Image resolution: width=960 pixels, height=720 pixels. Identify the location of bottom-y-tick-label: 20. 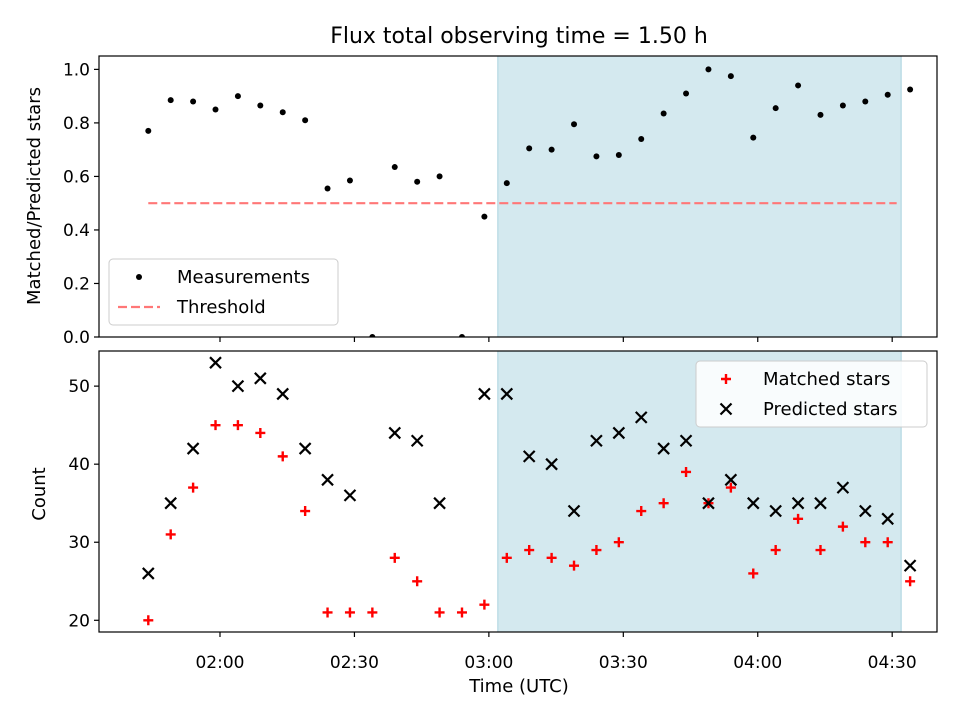
(79, 621).